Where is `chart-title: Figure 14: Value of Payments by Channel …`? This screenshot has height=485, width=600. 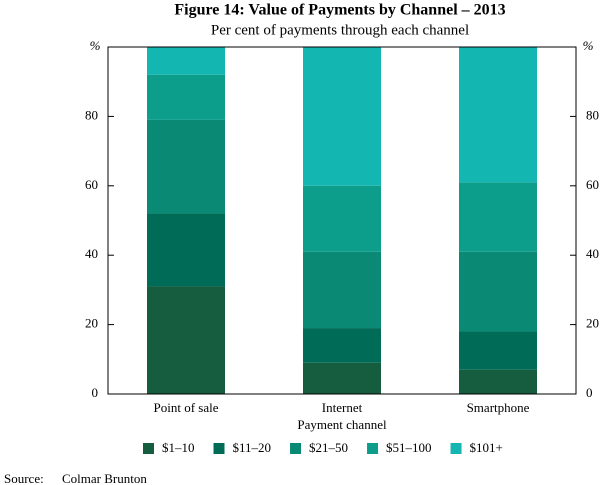 chart-title: Figure 14: Value of Payments by Channel … is located at coordinates (339, 10).